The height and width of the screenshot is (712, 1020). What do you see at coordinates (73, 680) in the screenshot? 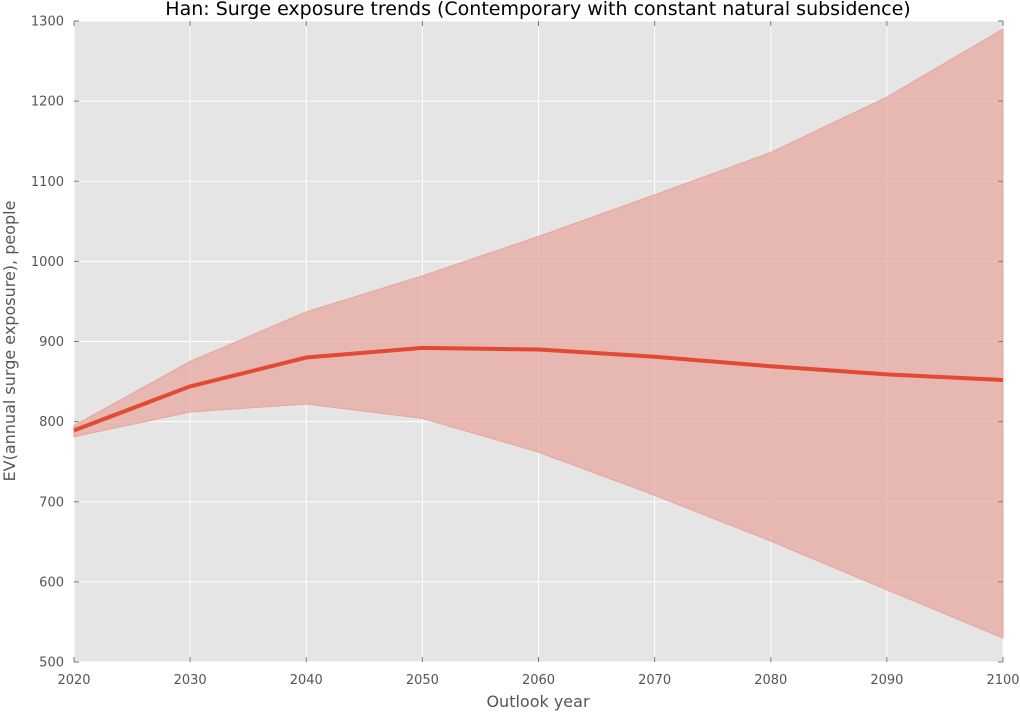
I see `x-tick-label: 2020` at bounding box center [73, 680].